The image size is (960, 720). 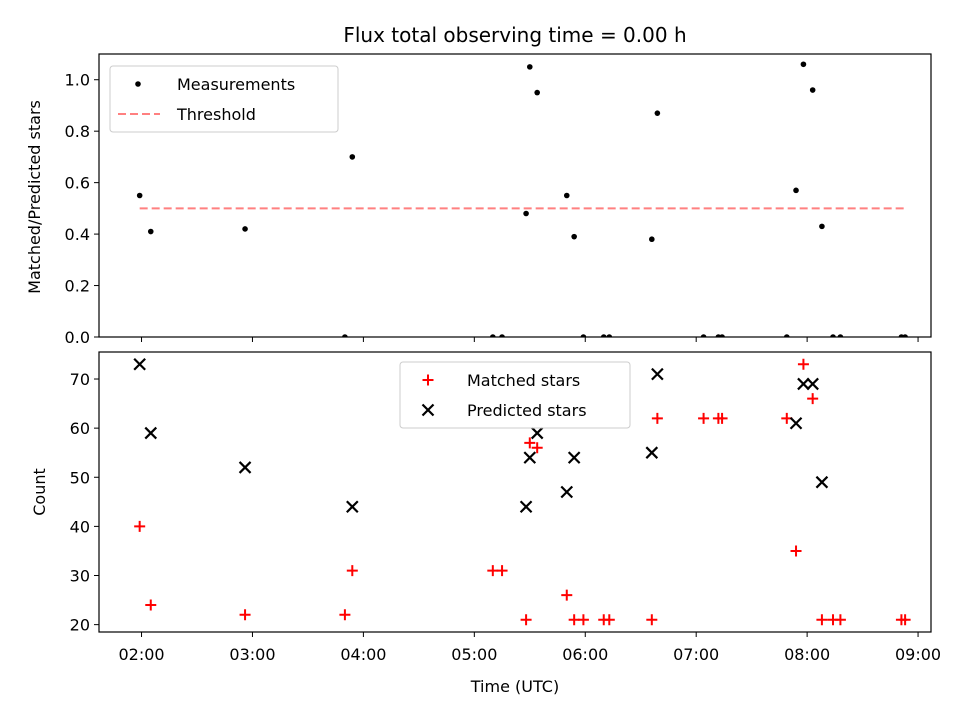 What do you see at coordinates (77, 131) in the screenshot?
I see `y-tick-label: 0.8` at bounding box center [77, 131].